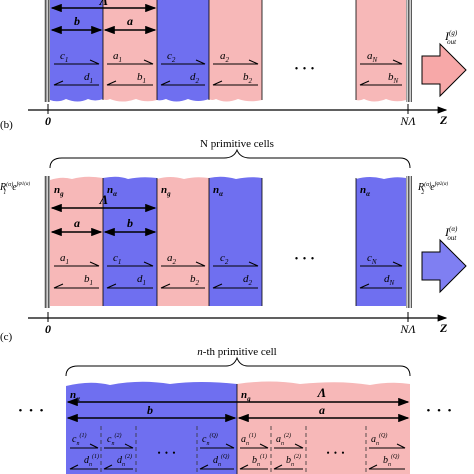 This screenshot has width=474, height=474. Describe the element at coordinates (451, 233) in the screenshot. I see `output-intensity-label: I(α) out` at that location.